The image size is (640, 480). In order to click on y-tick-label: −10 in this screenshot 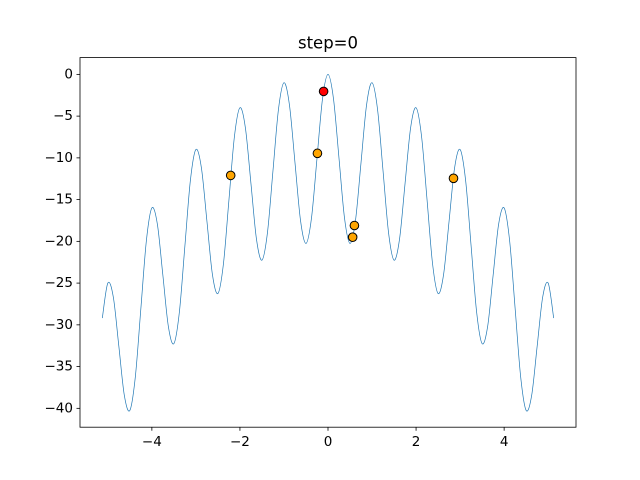, I will do `click(59, 158)`.